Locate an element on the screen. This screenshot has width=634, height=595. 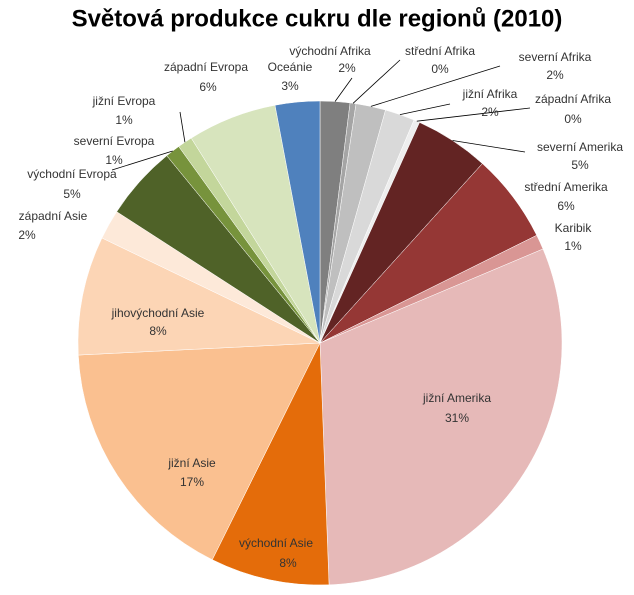
slice-label: jižní Afrika is located at coordinates (490, 94).